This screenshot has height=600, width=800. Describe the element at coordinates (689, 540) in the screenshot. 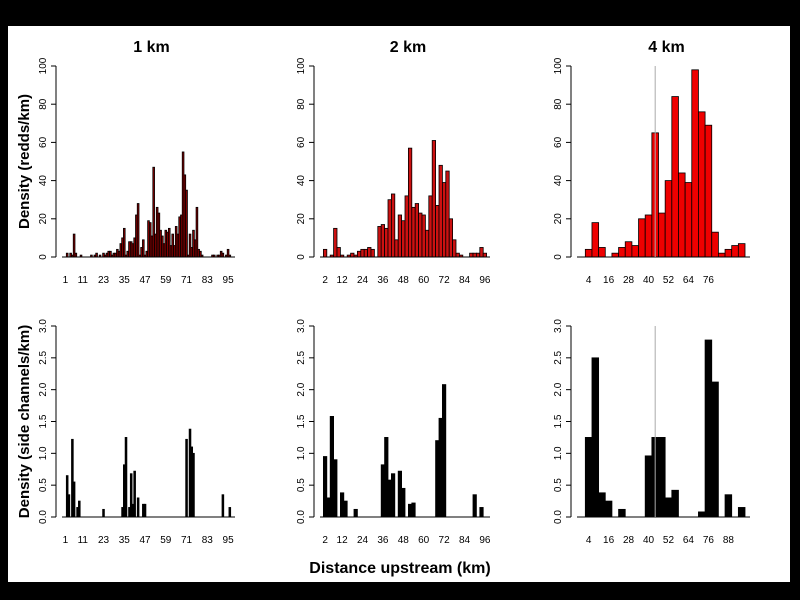

I see `x-tick-label: 64` at that location.